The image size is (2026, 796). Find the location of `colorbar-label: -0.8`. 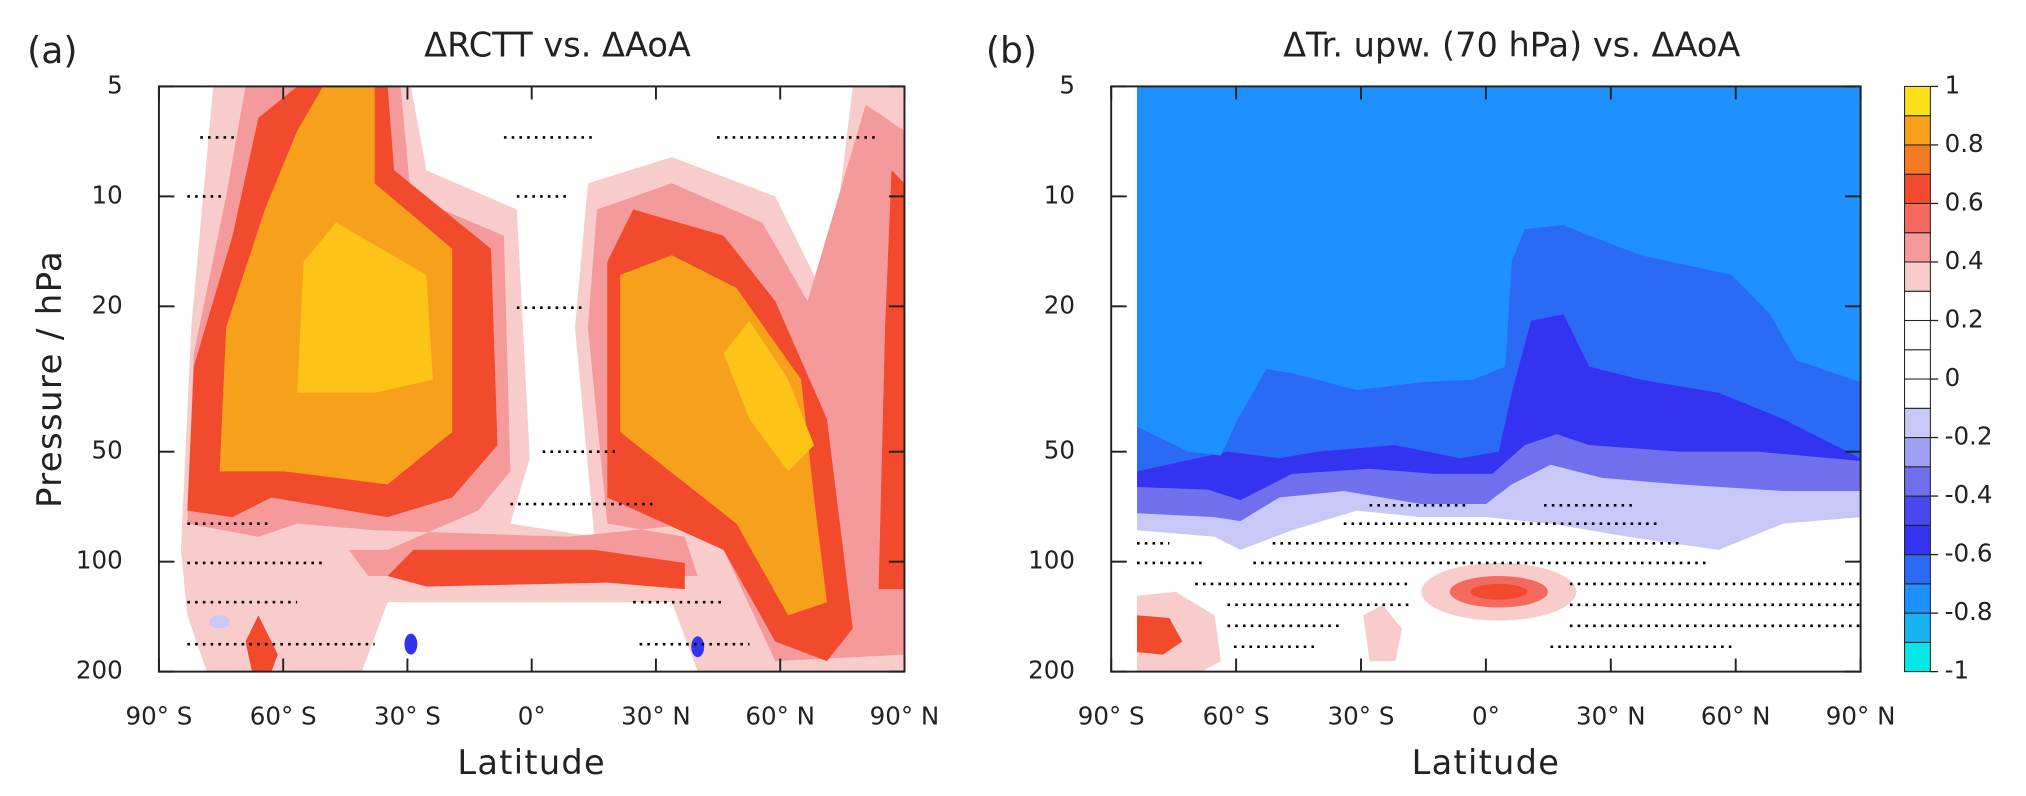

colorbar-label: -0.8 is located at coordinates (1969, 611).